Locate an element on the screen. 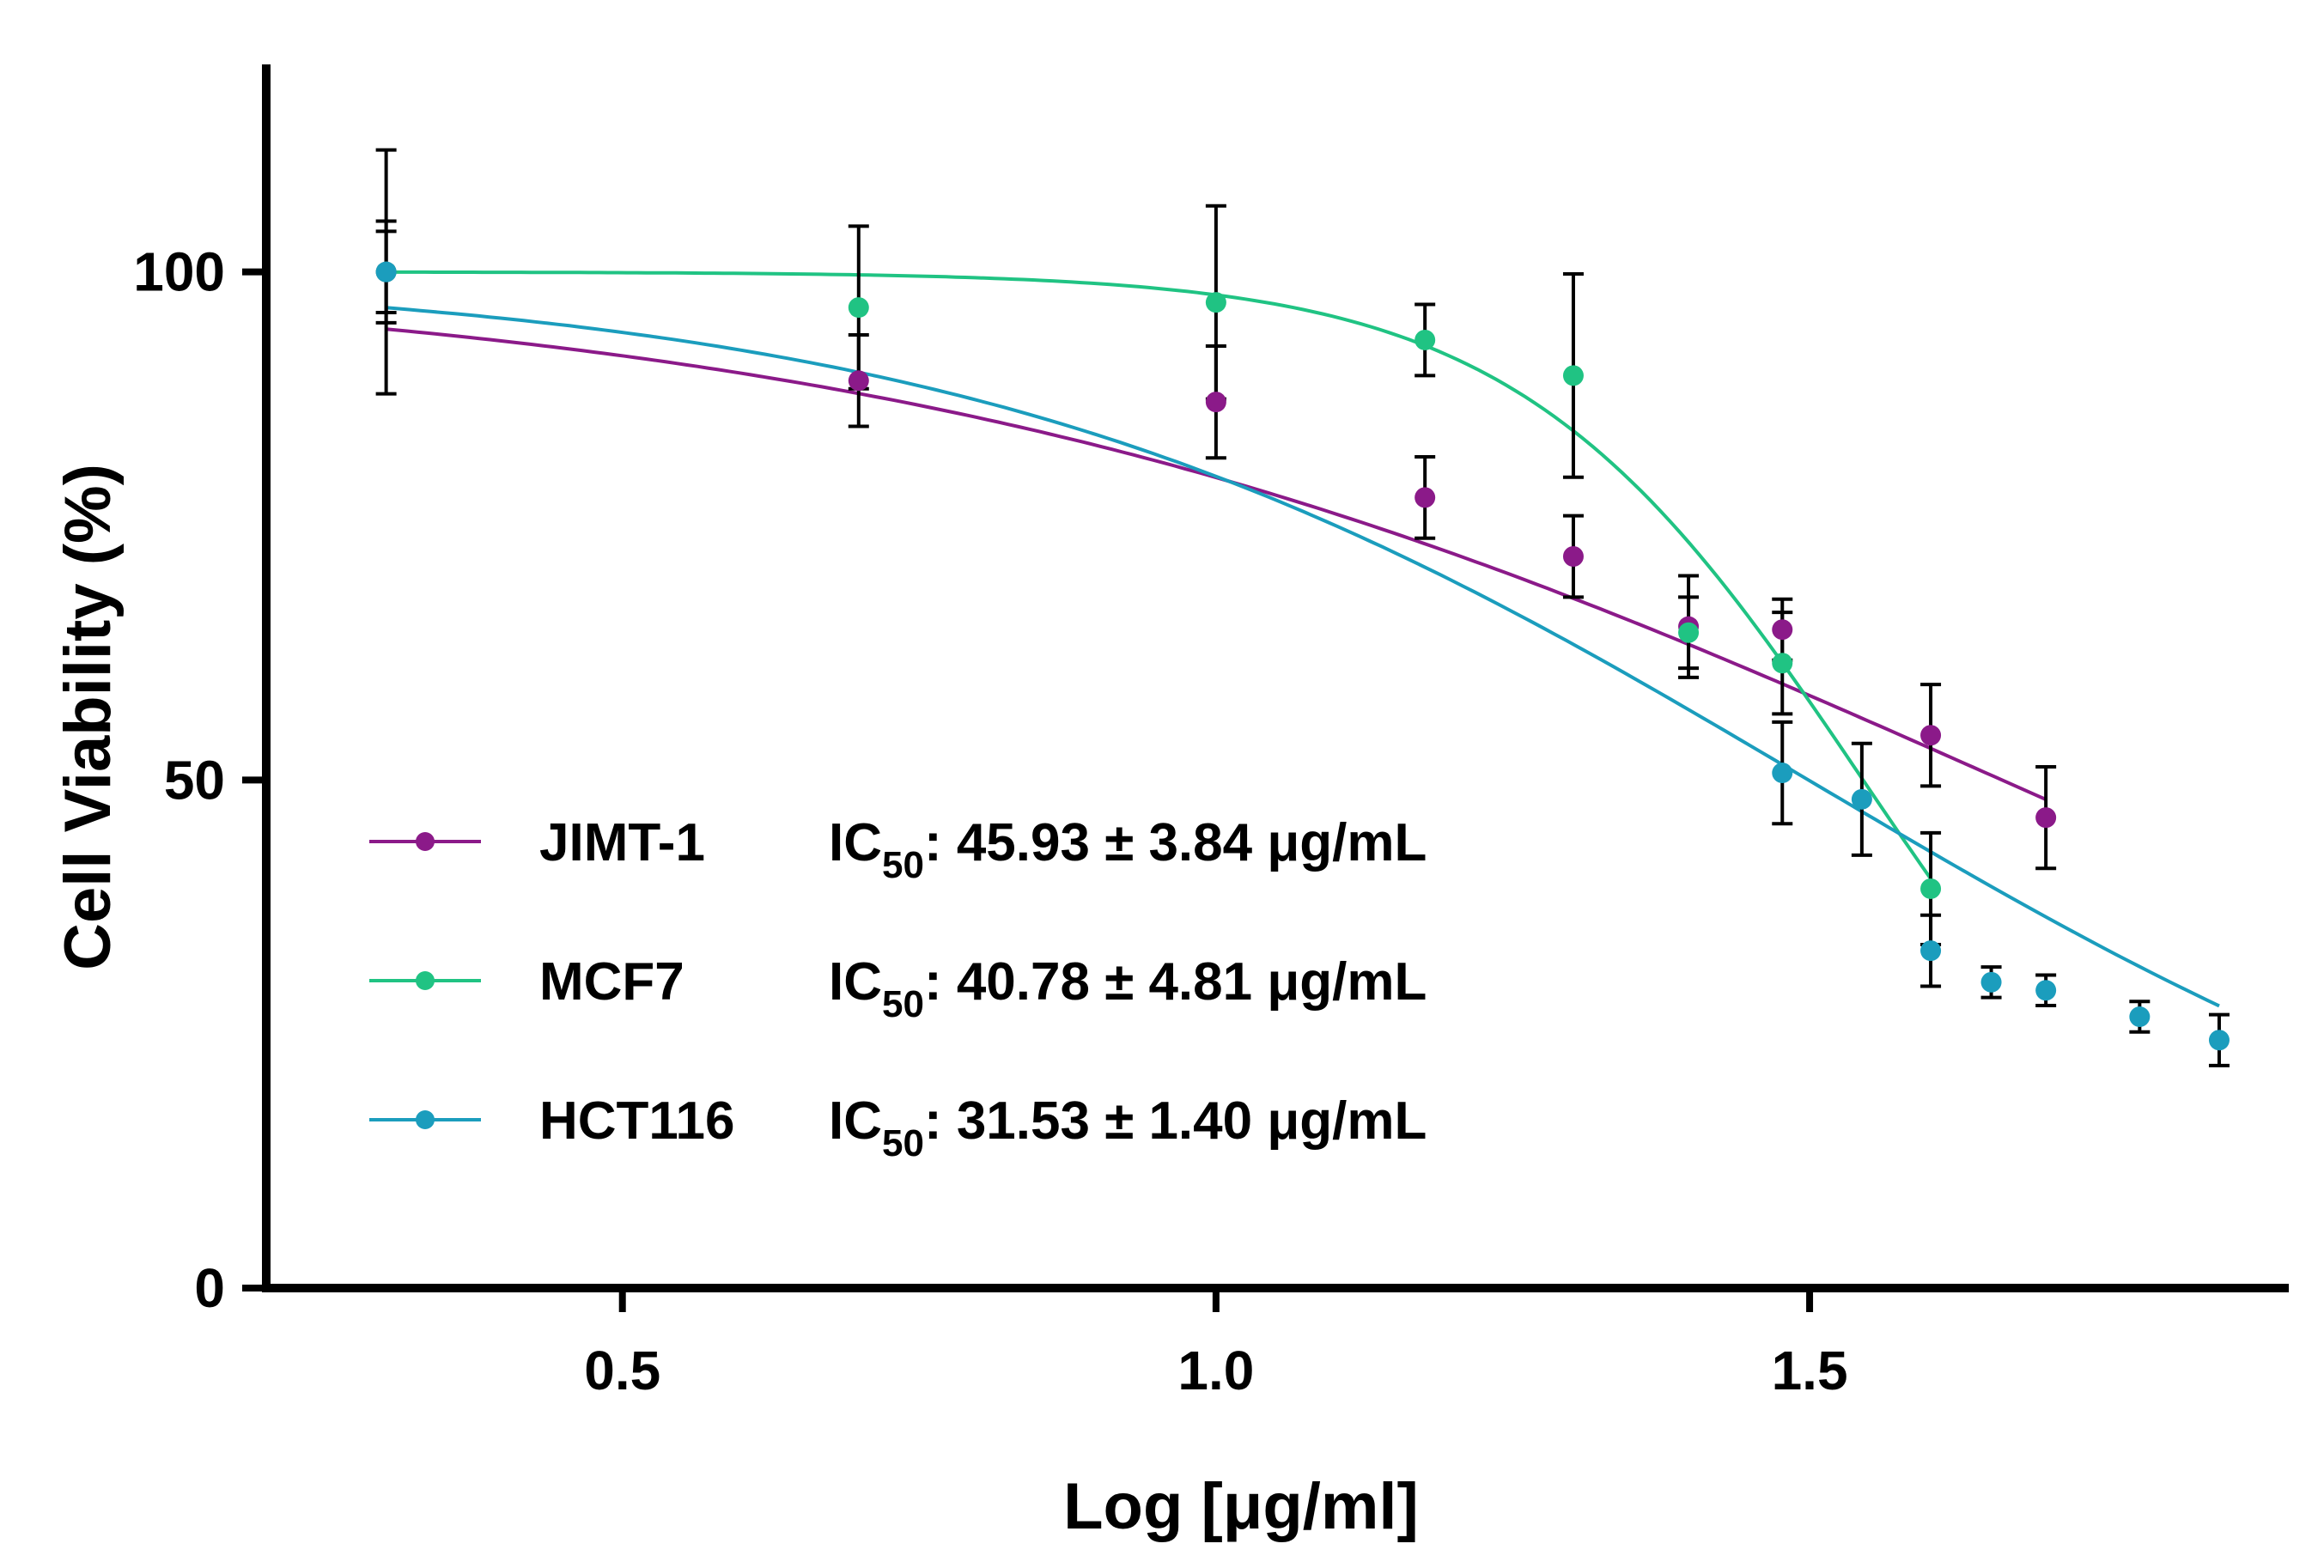 The width and height of the screenshot is (2324, 1568). legend-series-name: JIMT-1 is located at coordinates (622, 842).